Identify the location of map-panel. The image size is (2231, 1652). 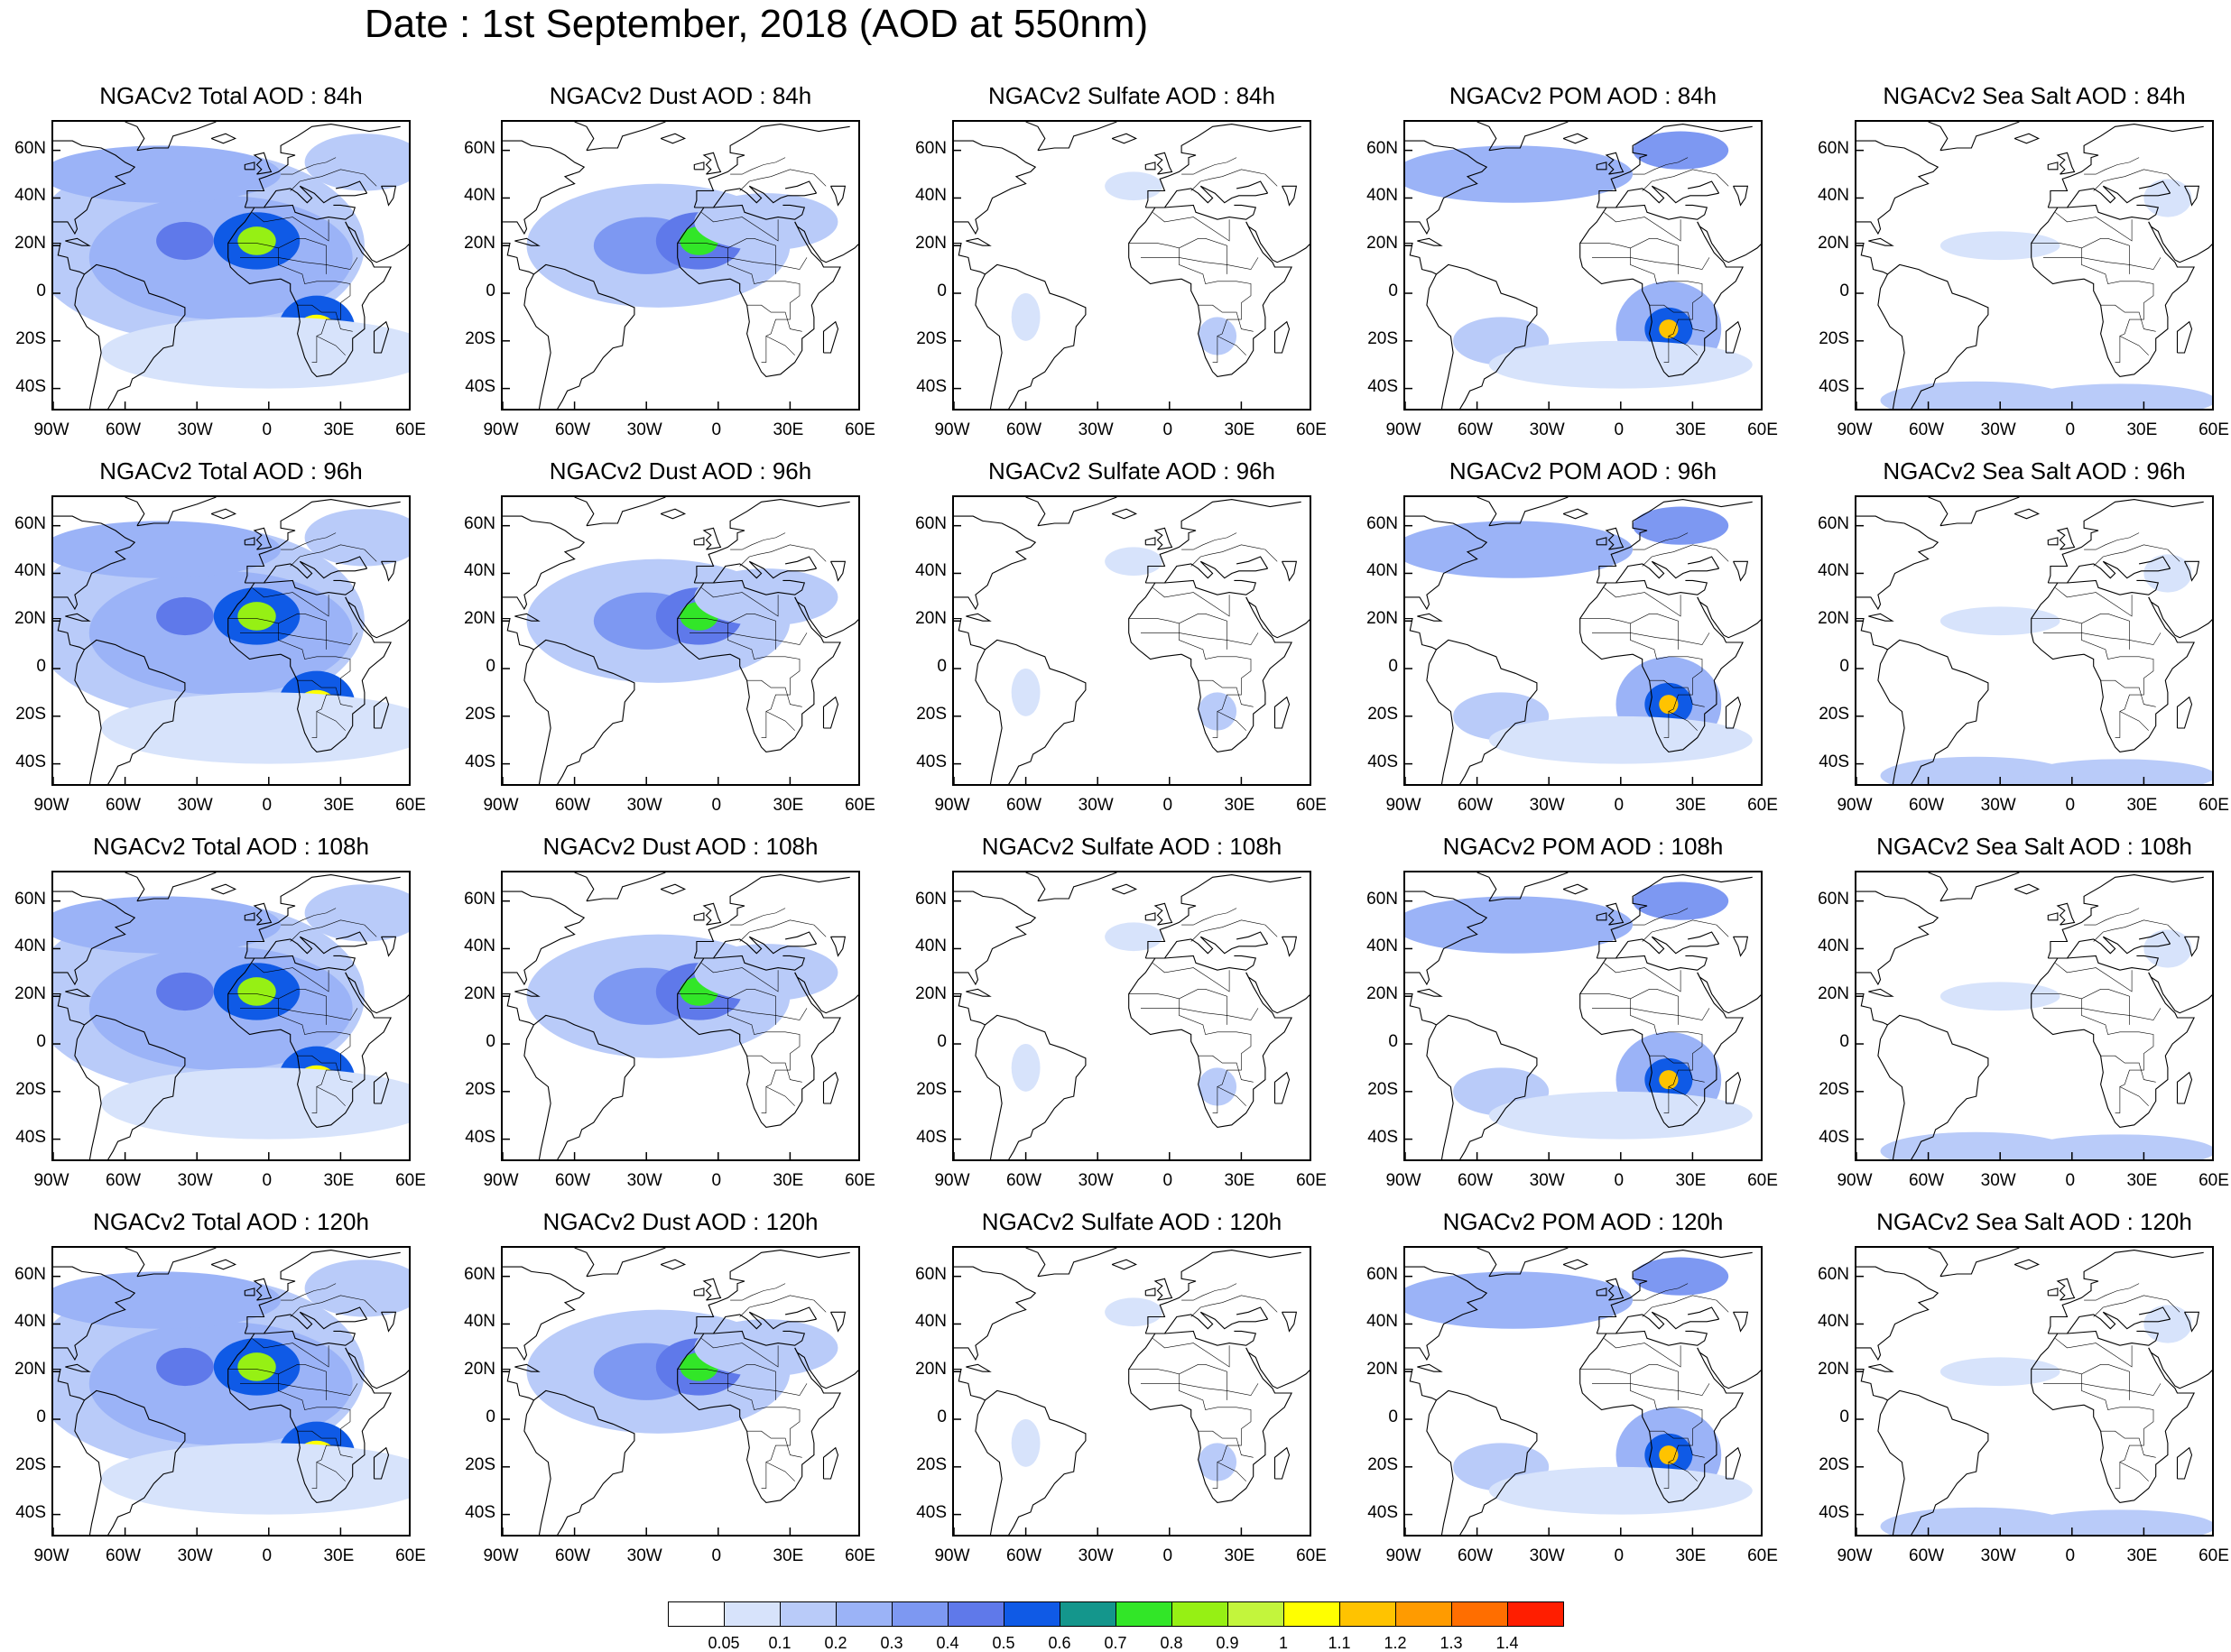
(231, 1016).